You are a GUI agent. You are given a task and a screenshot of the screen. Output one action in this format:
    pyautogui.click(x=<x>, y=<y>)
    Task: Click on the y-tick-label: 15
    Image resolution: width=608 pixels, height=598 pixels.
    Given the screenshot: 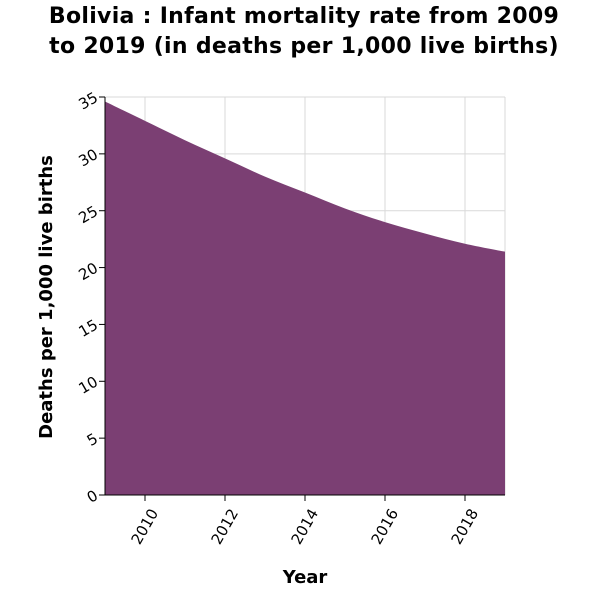 What is the action you would take?
    pyautogui.click(x=88, y=328)
    